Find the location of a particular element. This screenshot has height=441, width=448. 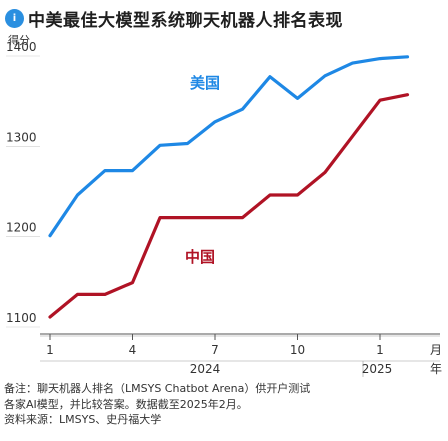

x-tick-label-2: 7 is located at coordinates (215, 350).